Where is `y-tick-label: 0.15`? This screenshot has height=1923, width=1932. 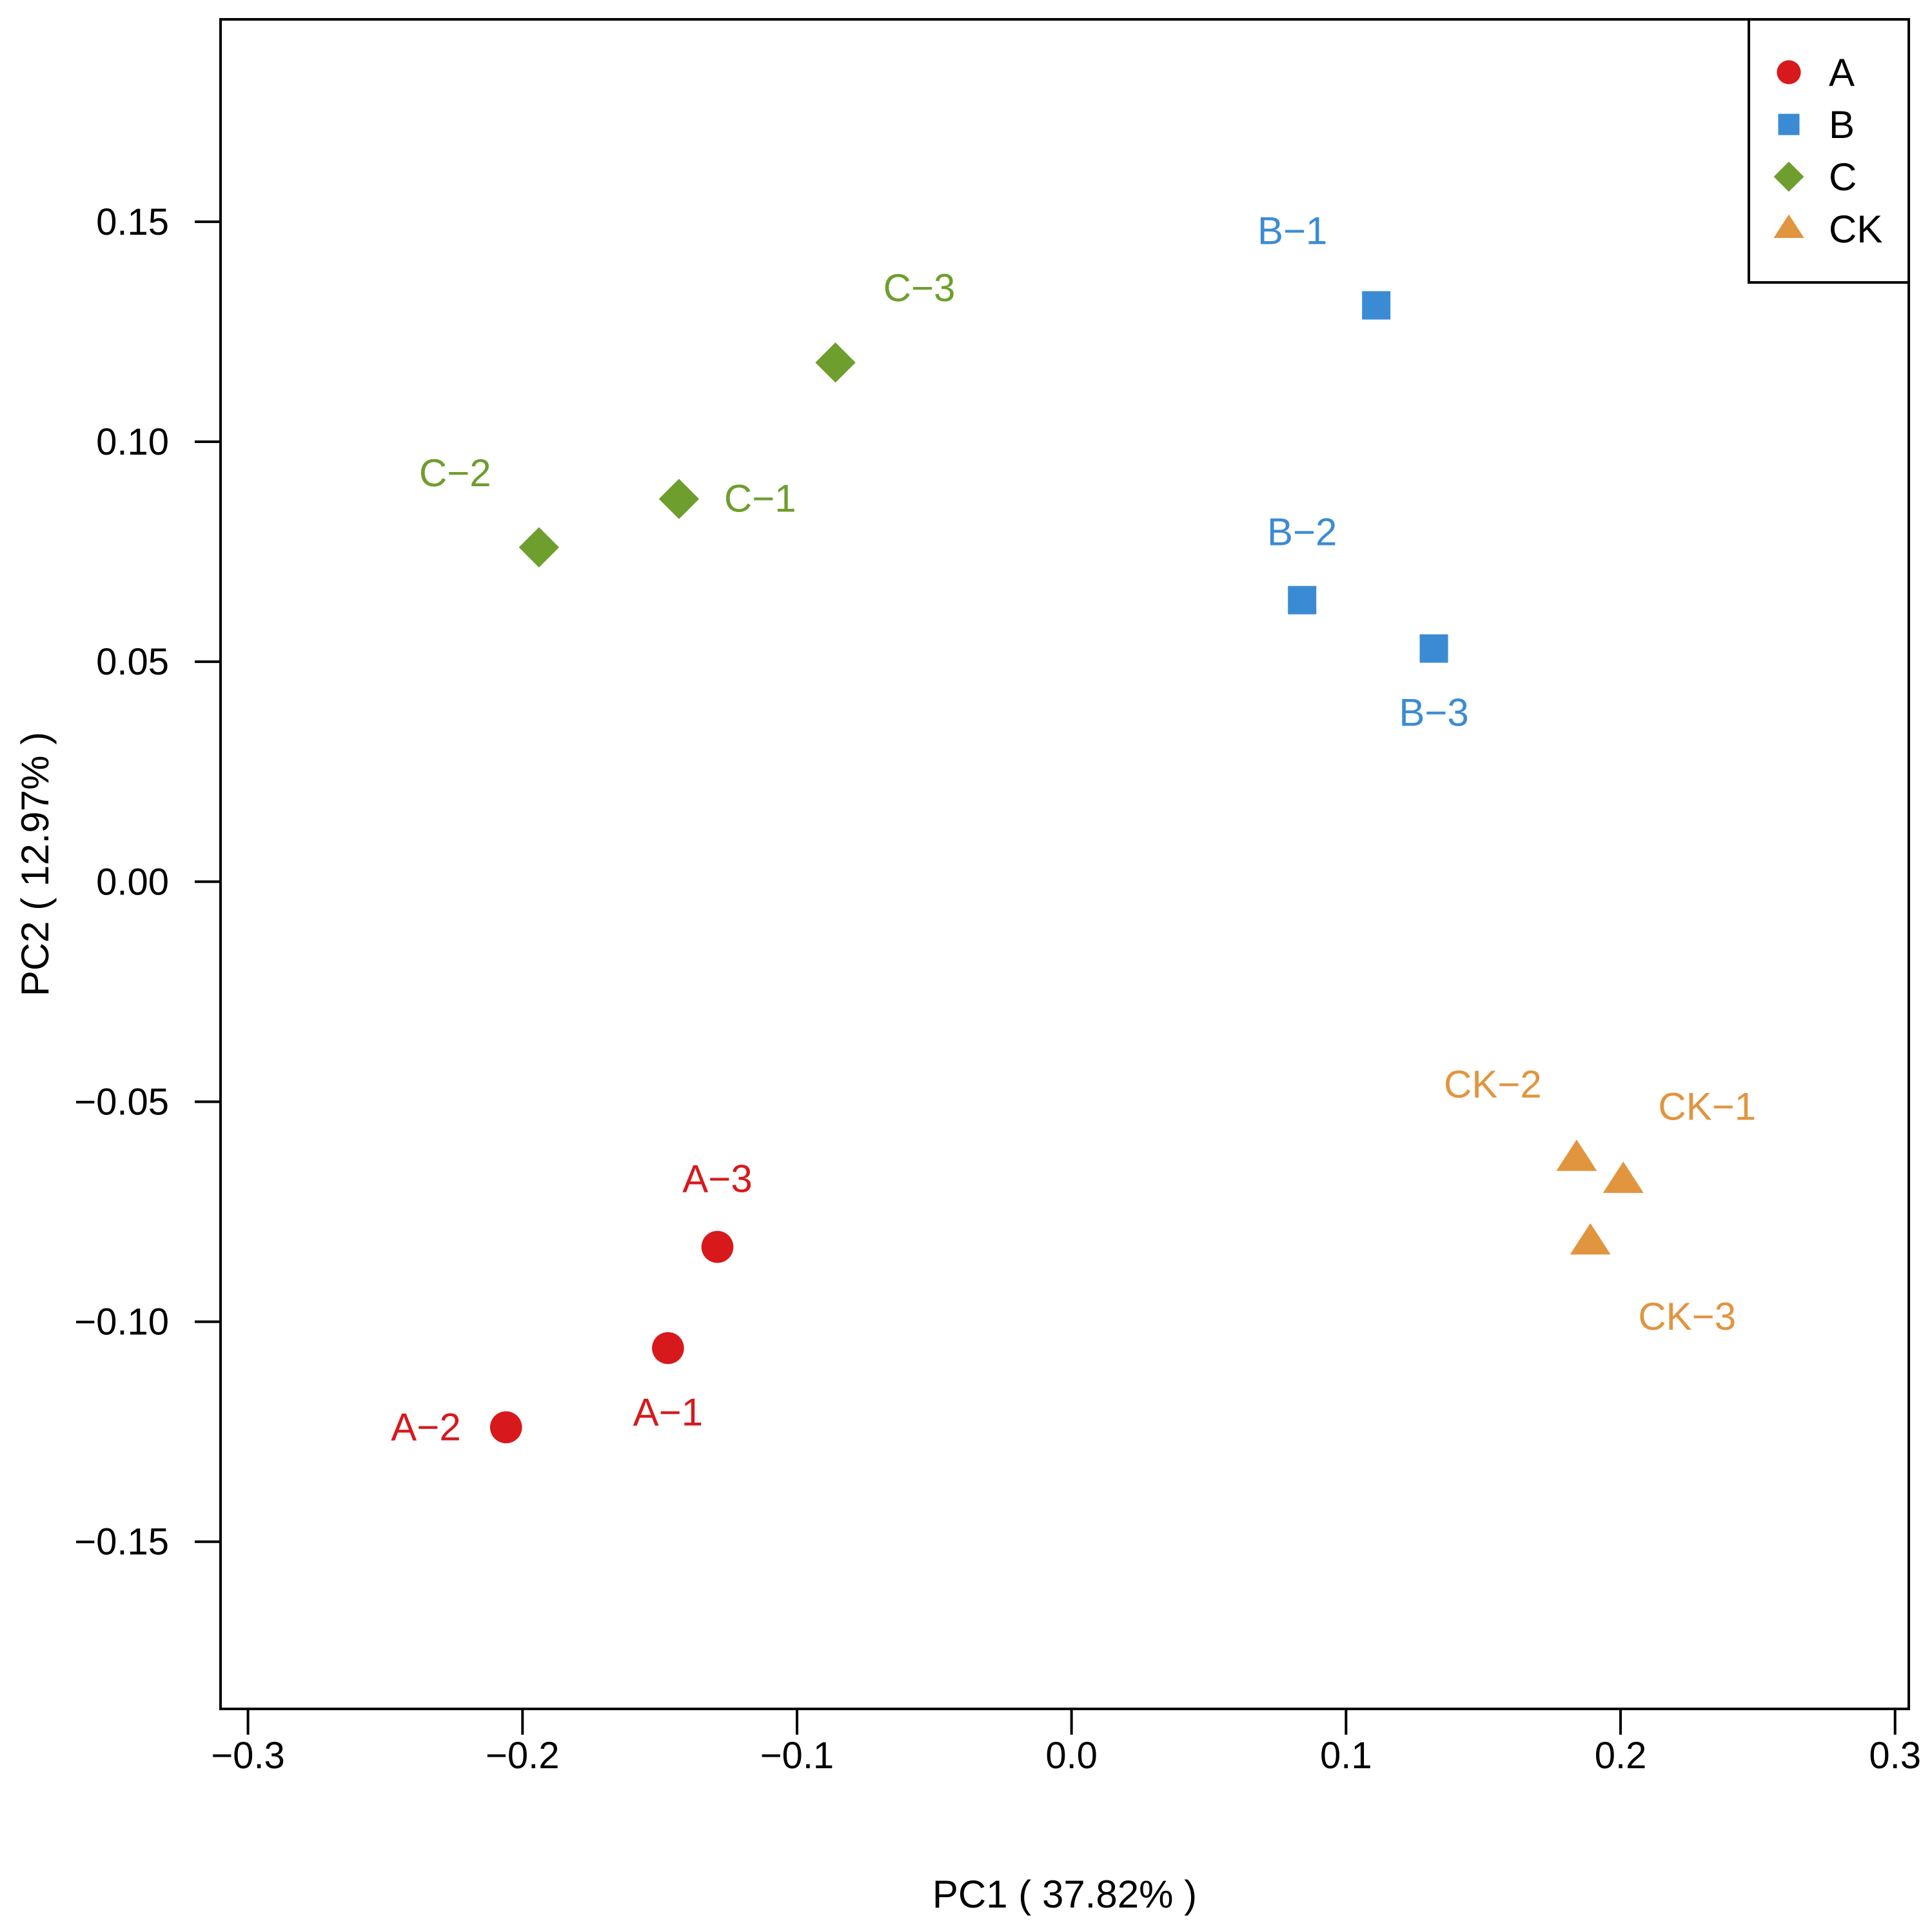 y-tick-label: 0.15 is located at coordinates (132, 222).